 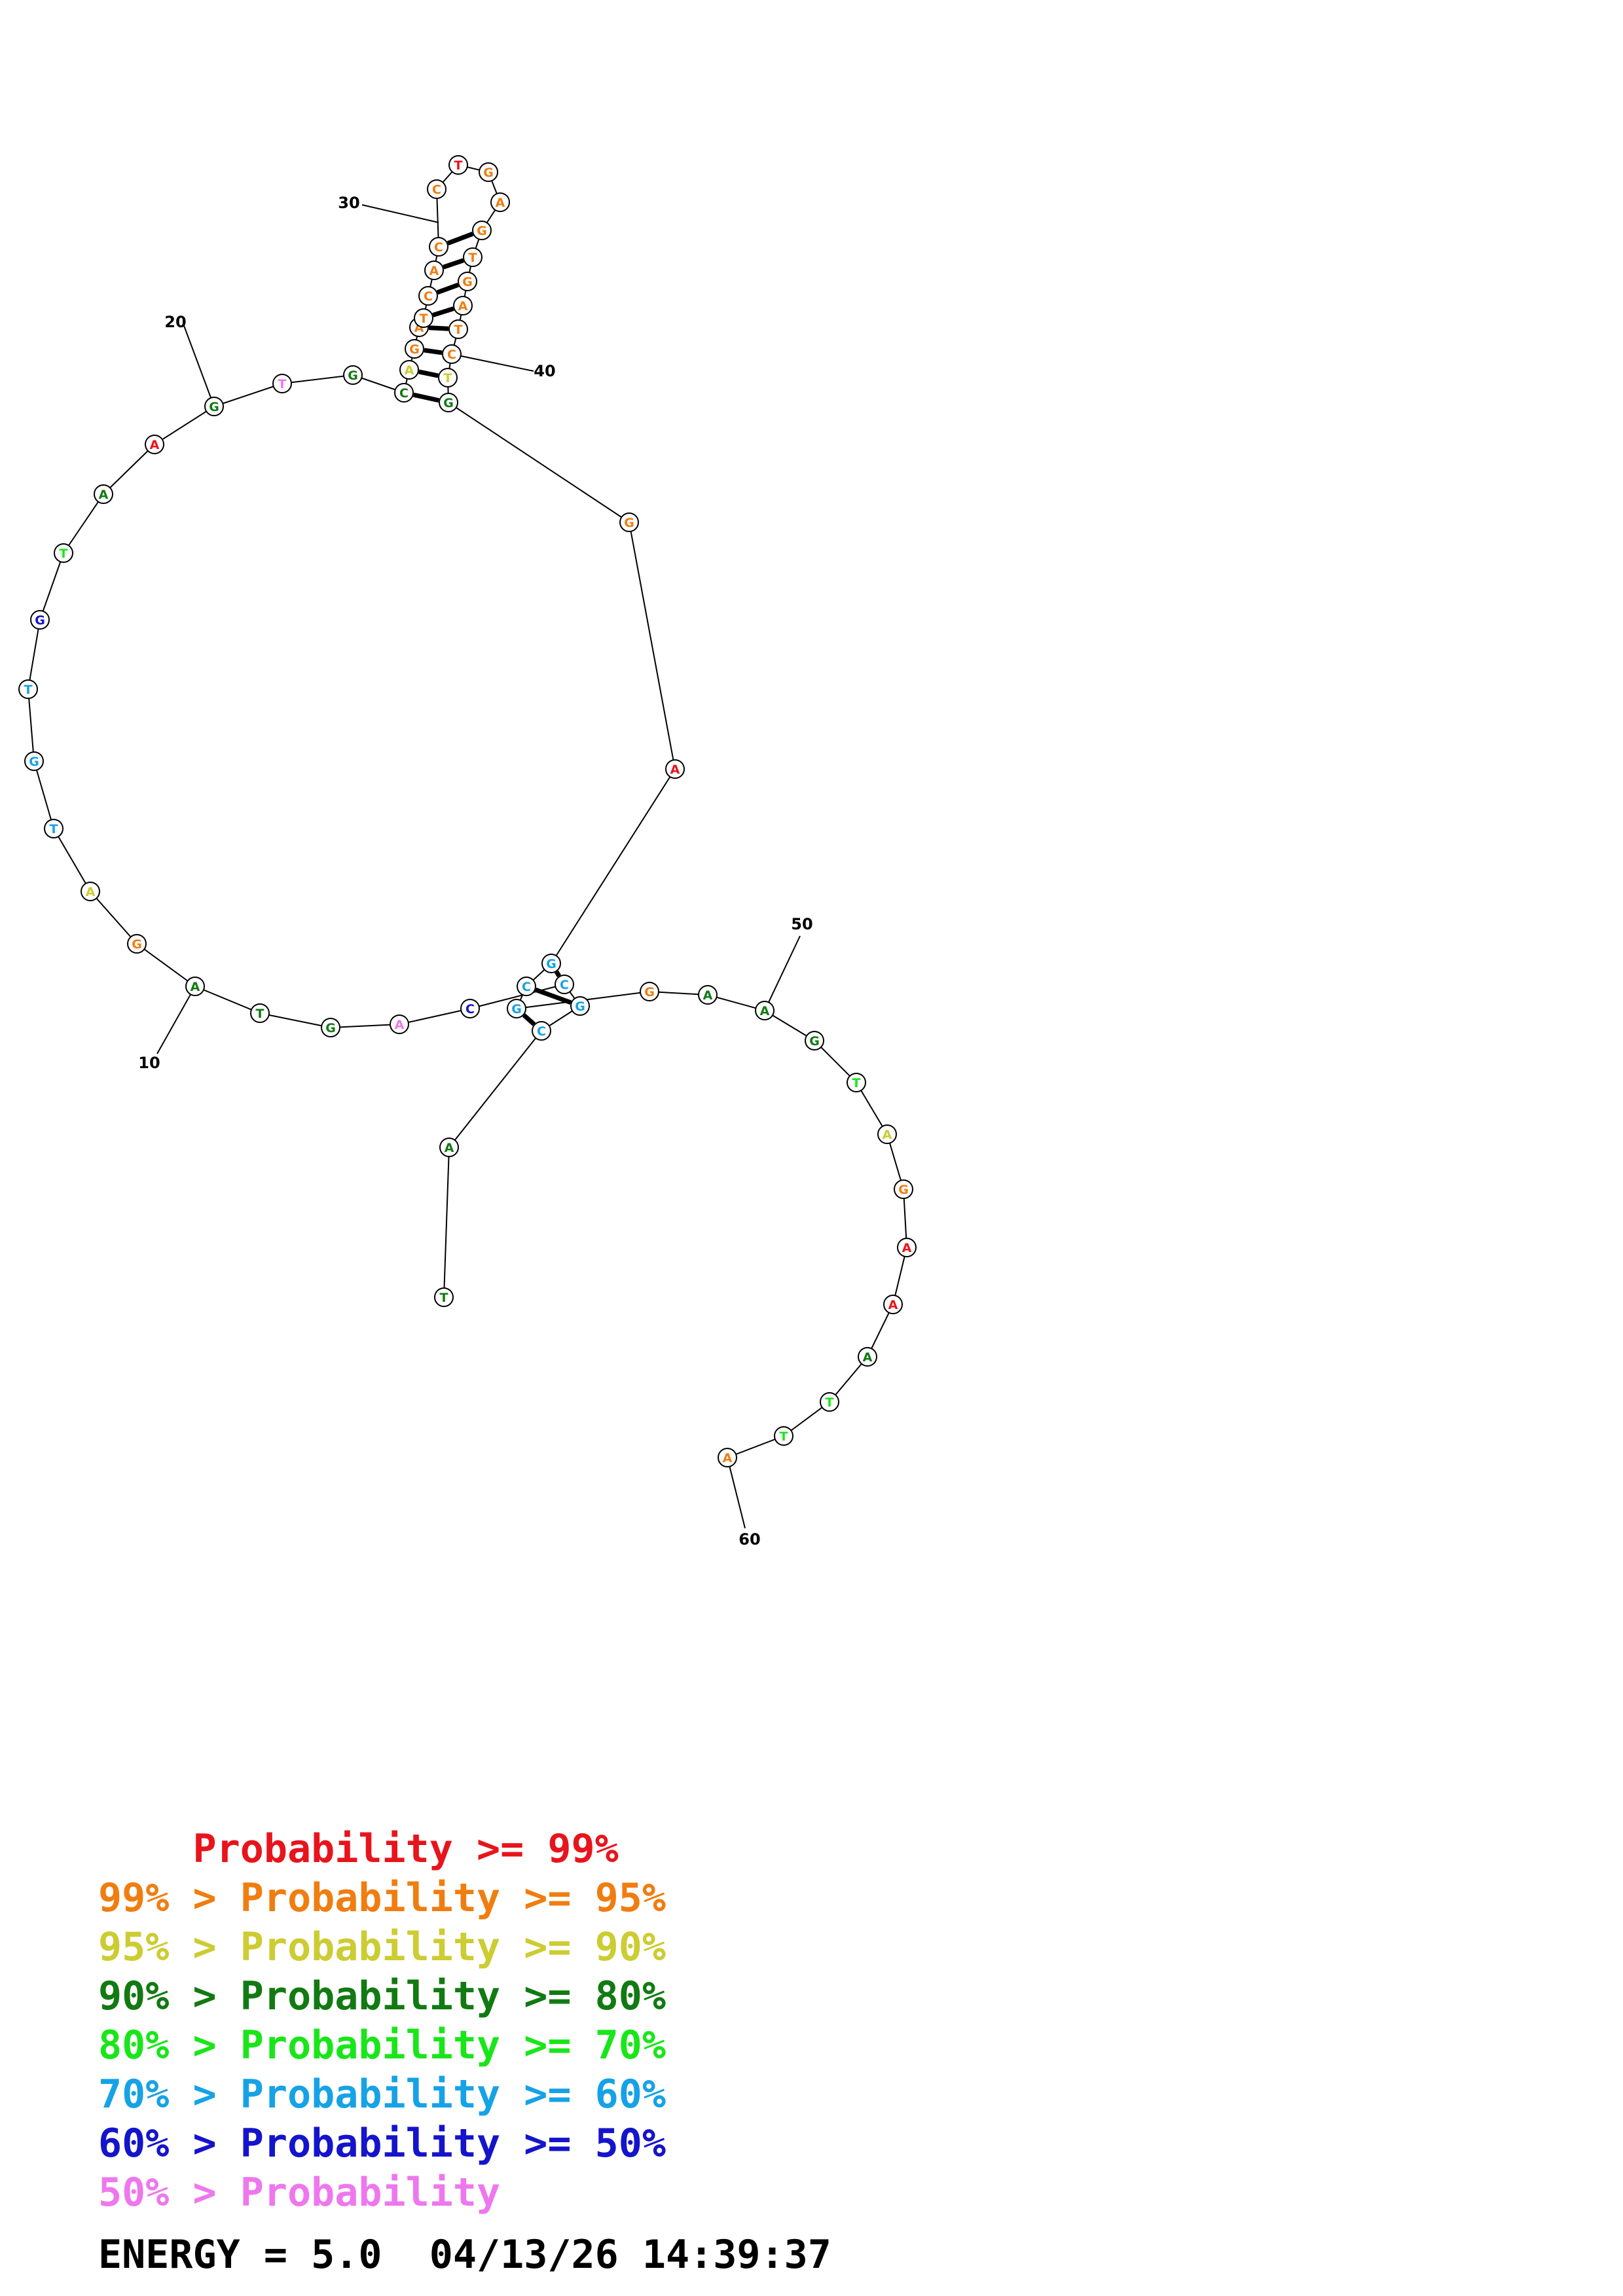 I want to click on nucleotide-59: T, so click(x=783, y=1436).